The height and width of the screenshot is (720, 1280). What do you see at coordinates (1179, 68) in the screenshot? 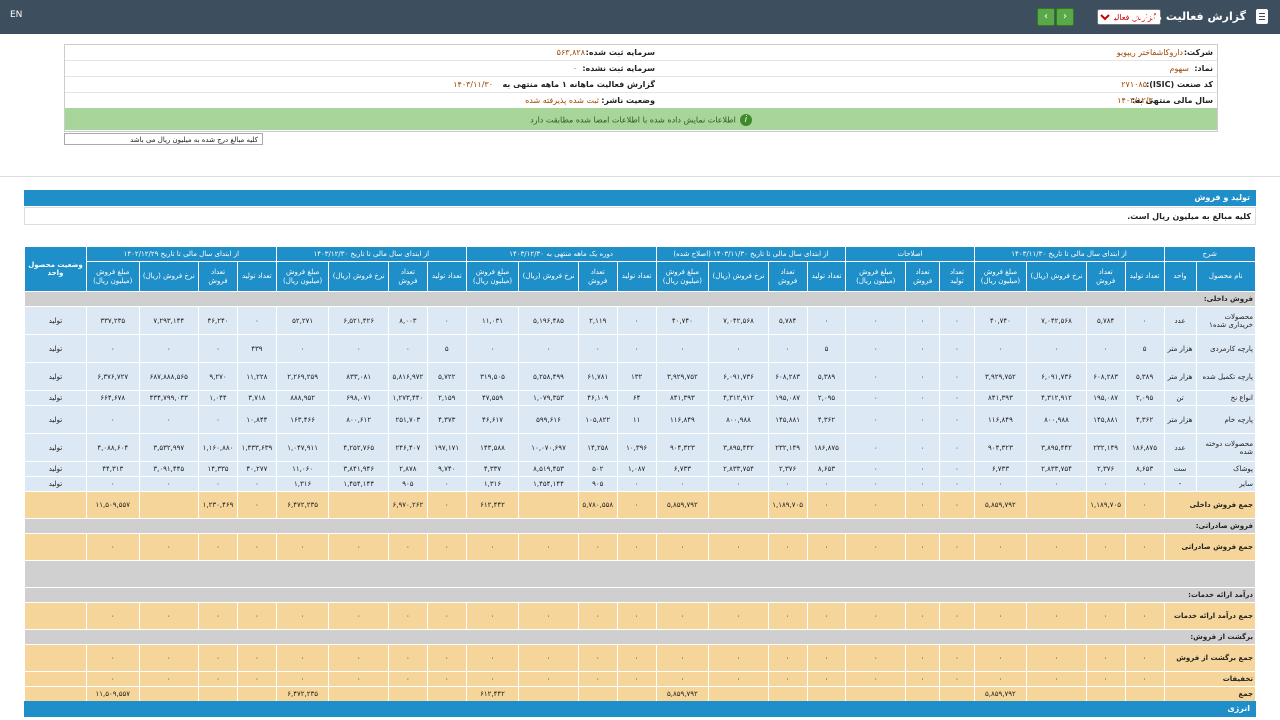
I see `symbol-value: سهوم` at bounding box center [1179, 68].